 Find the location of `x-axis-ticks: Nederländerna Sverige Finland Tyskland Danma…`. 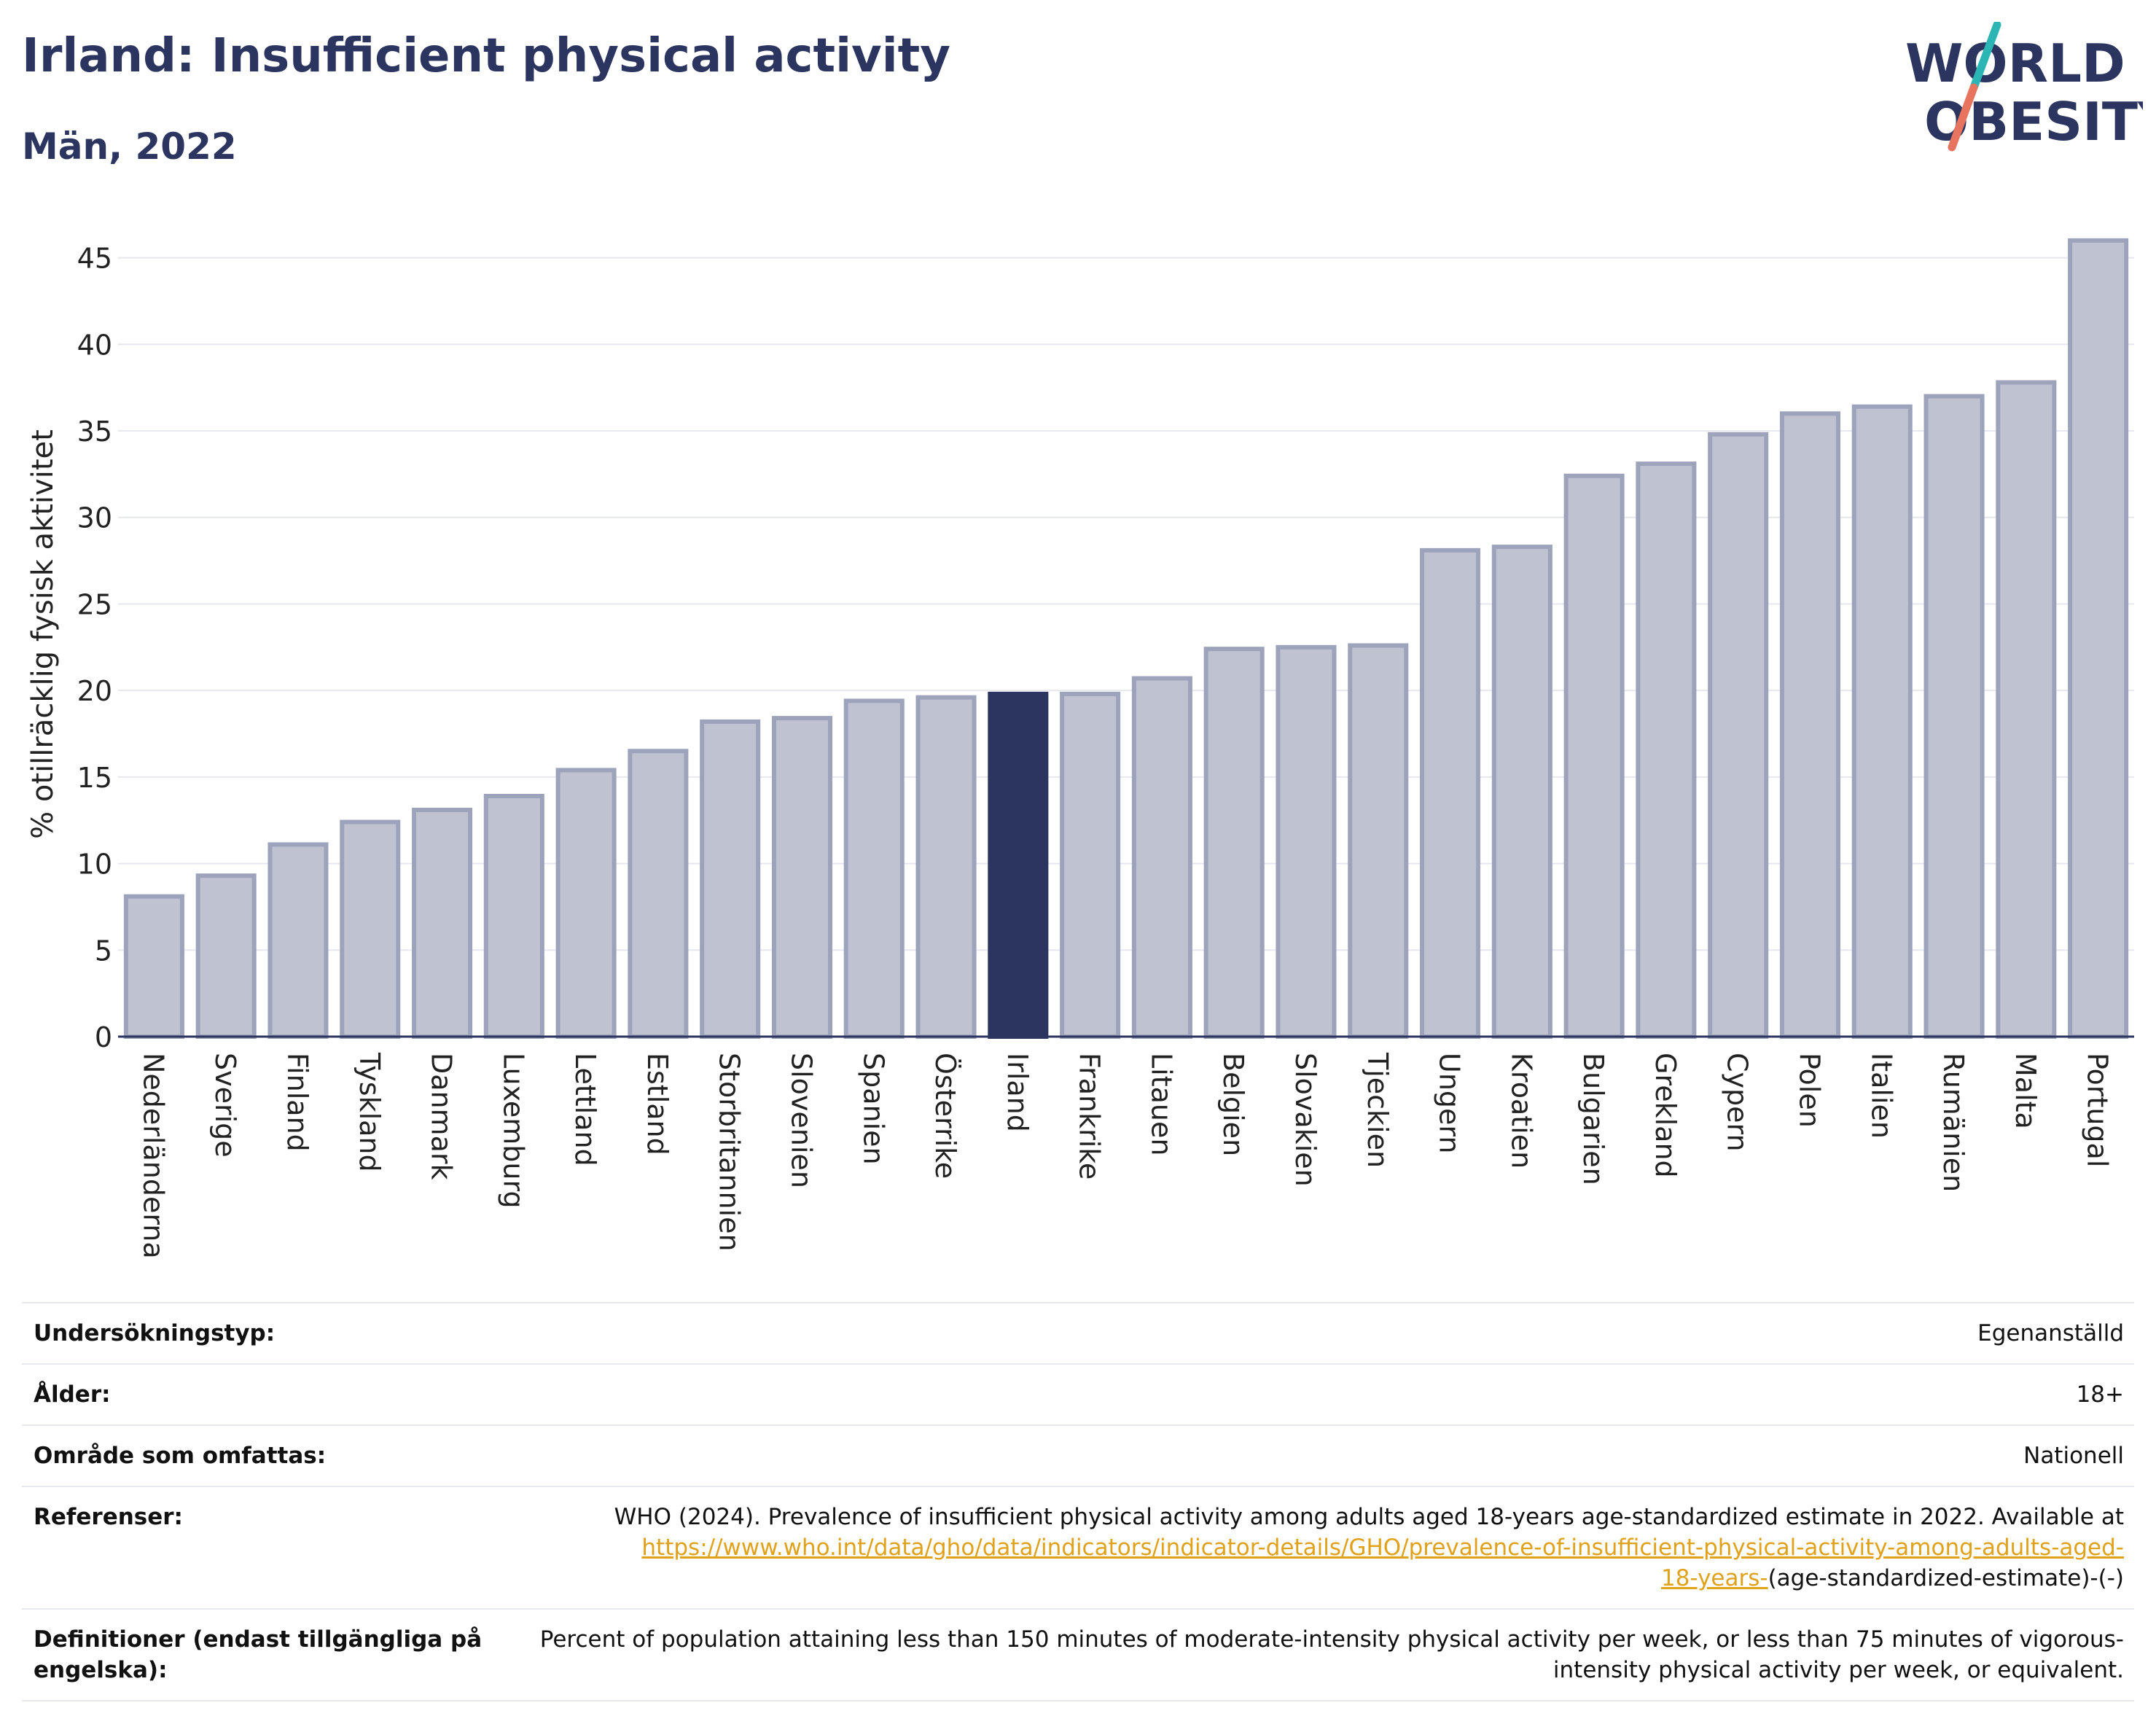

x-axis-ticks: Nederländerna Sverige Finland Tyskland Danma… is located at coordinates (1125, 1155).